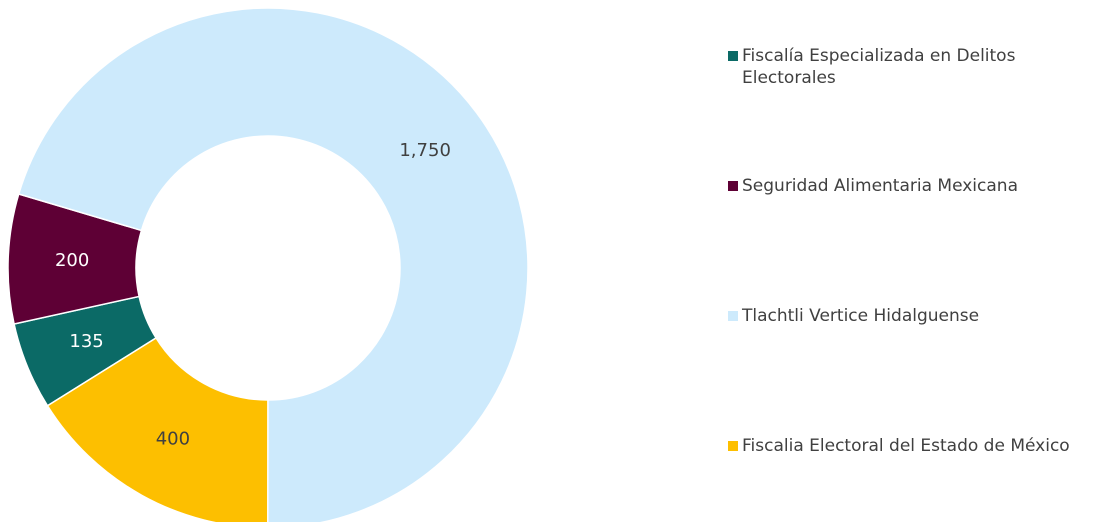  I want to click on data-label: 400, so click(173, 438).